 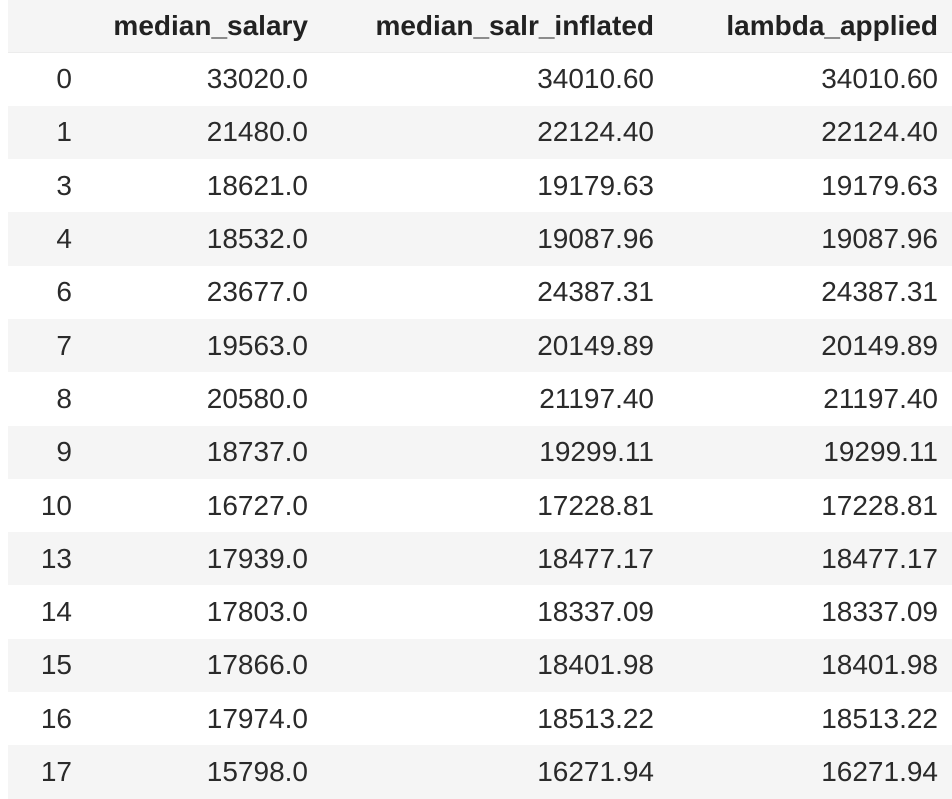 I want to click on table-row: 17 15798.0 16271.94 16271.94, so click(x=480, y=772).